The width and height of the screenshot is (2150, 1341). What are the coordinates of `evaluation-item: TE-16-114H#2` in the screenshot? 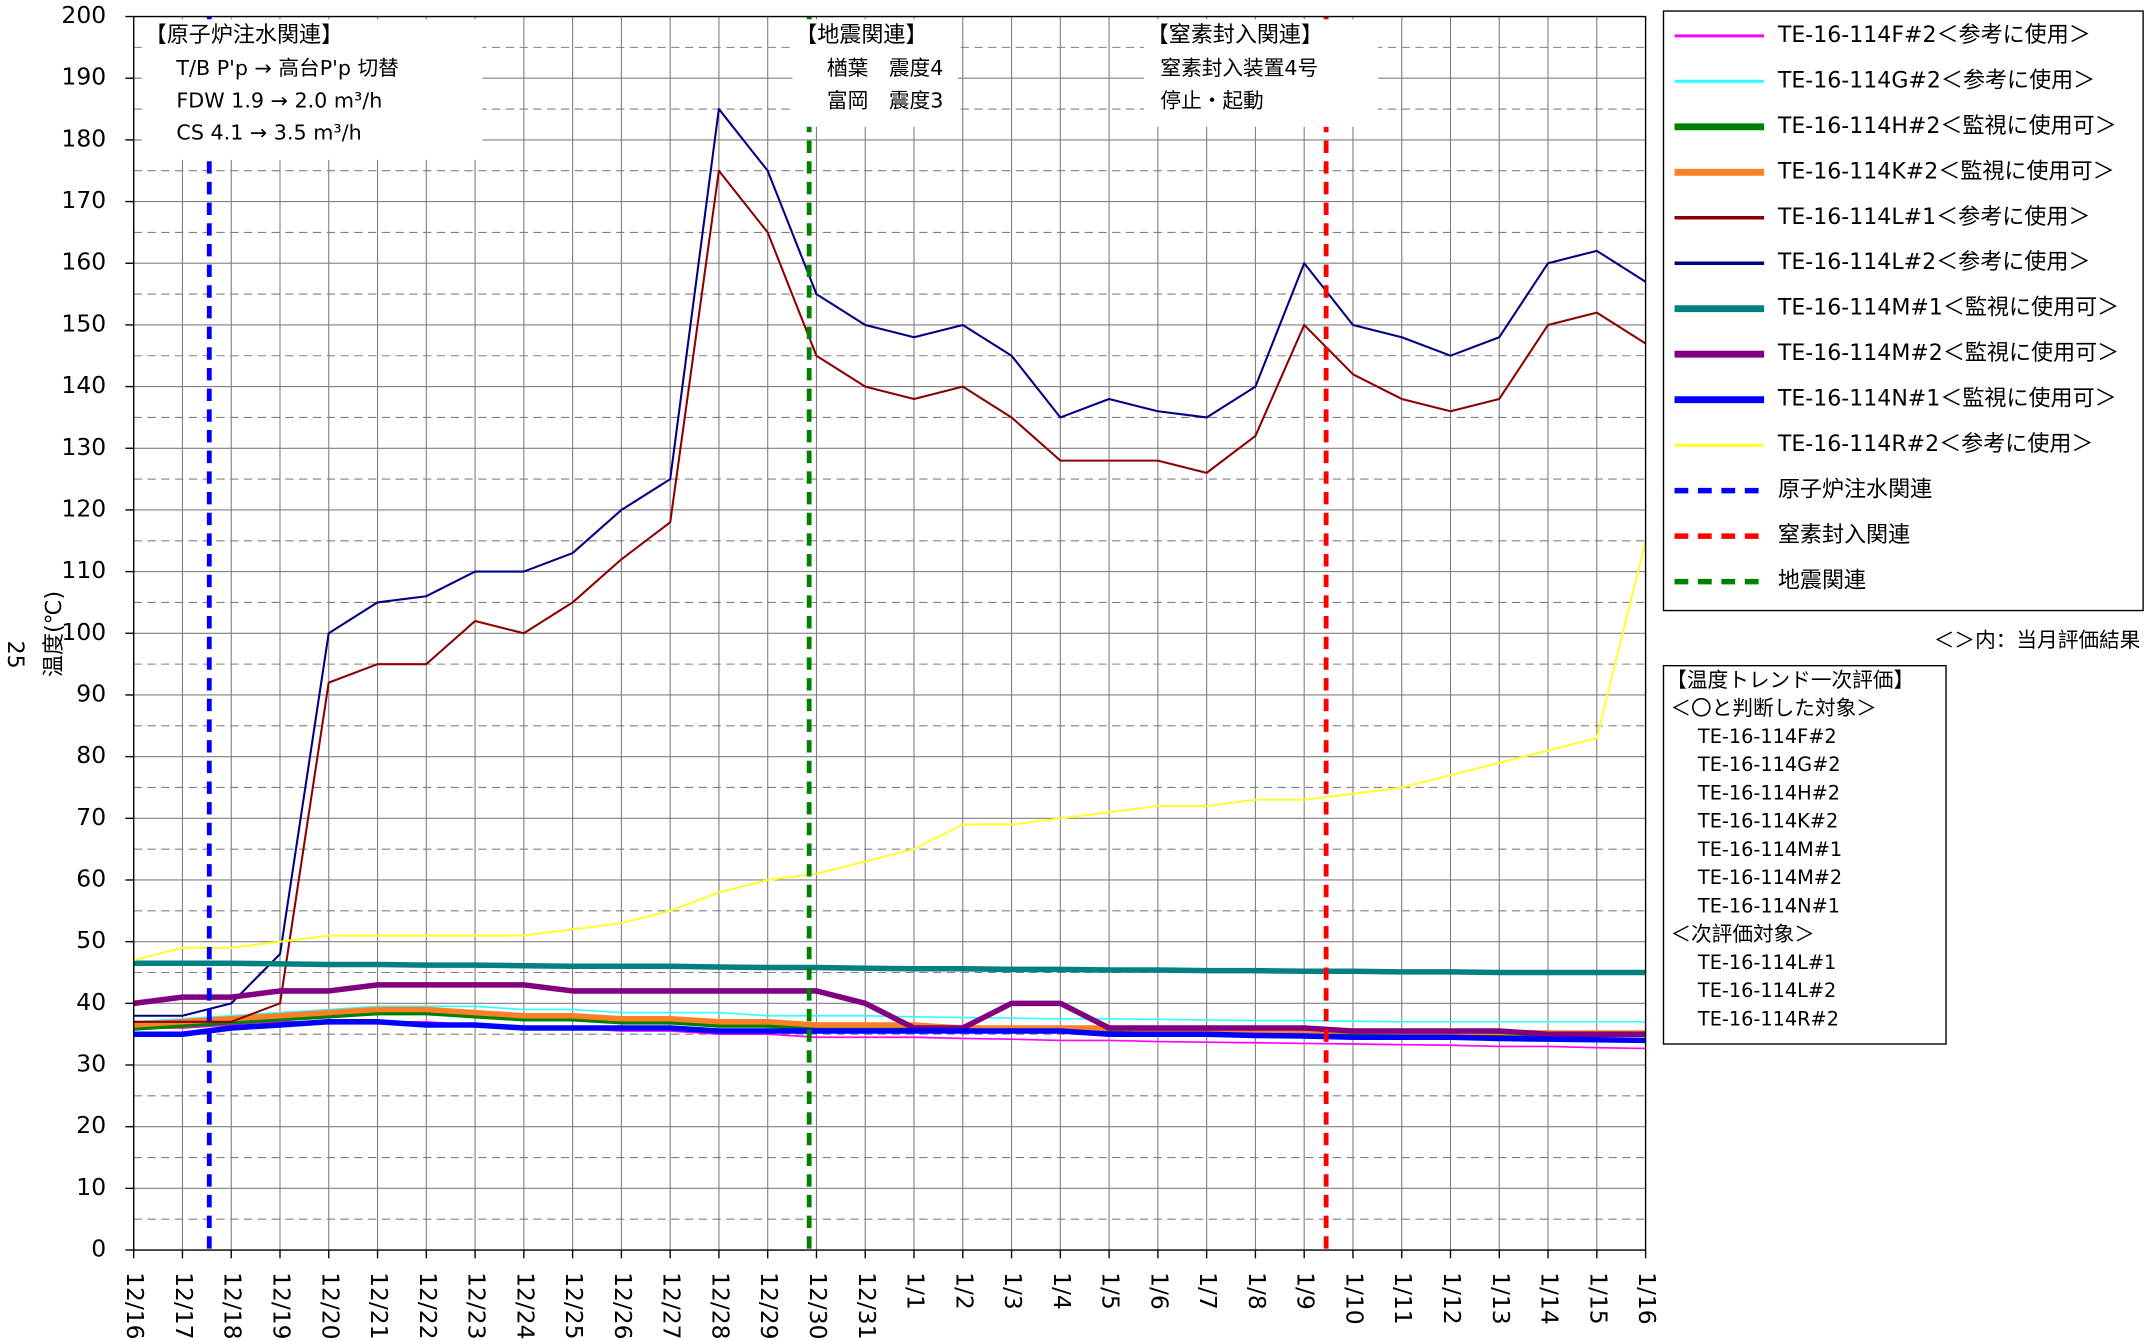 It's located at (1768, 792).